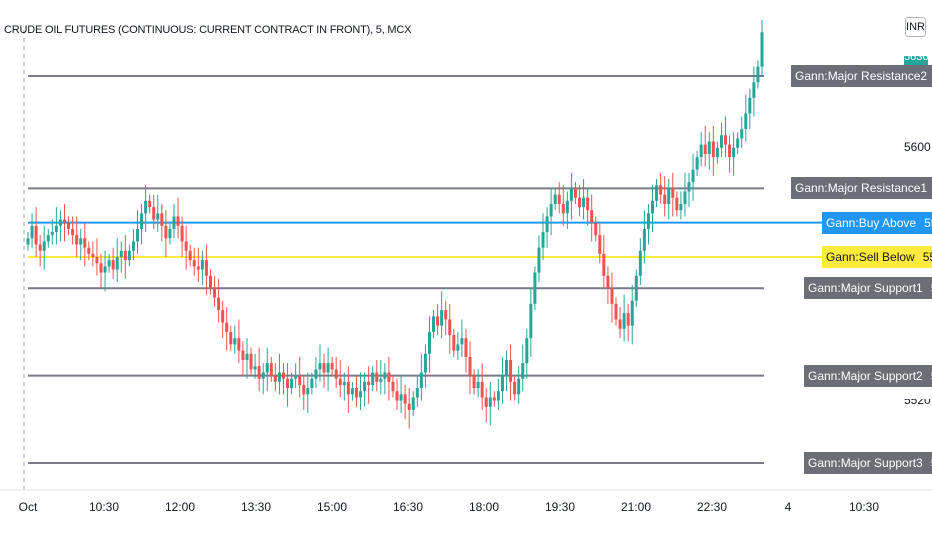 The height and width of the screenshot is (550, 932). I want to click on level-tag-0: Gann:Major Resistance25624, so click(861, 76).